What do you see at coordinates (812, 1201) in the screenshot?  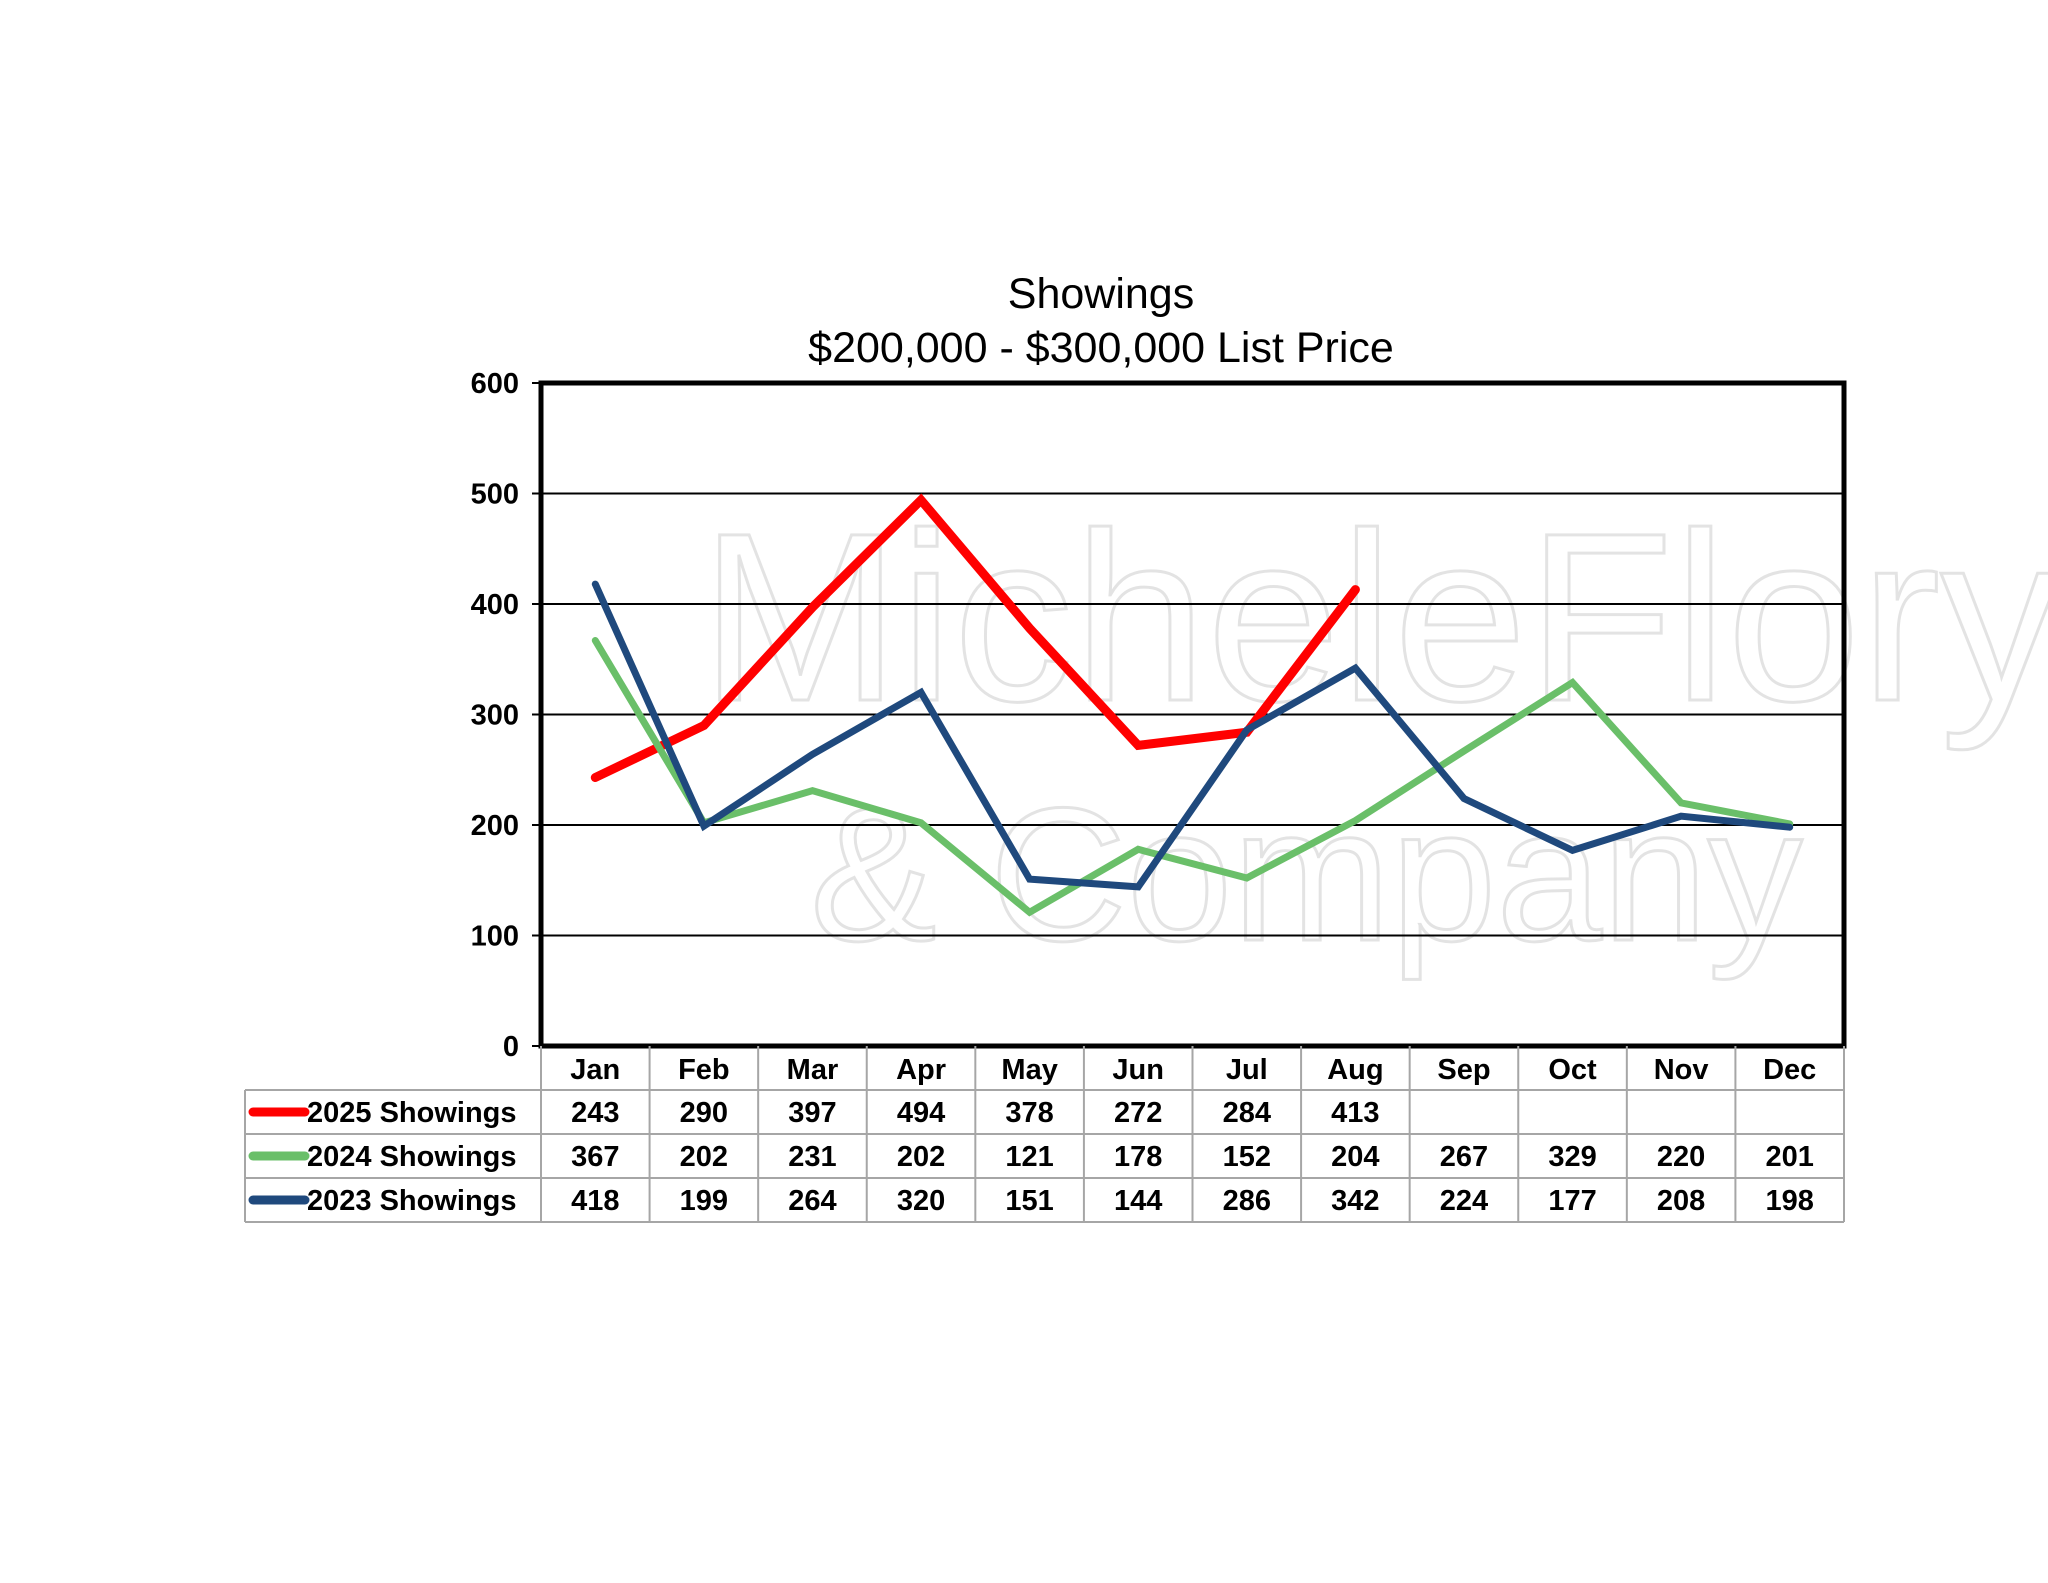 I see `table-cell-value: 264` at bounding box center [812, 1201].